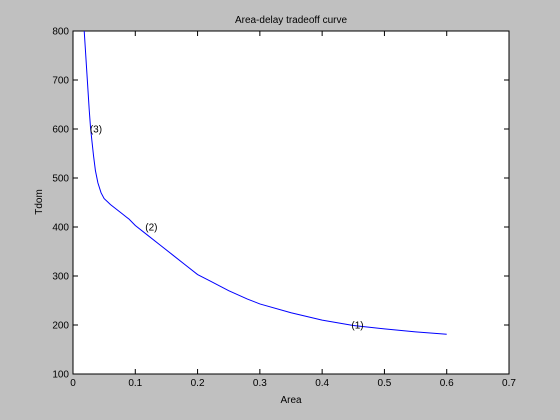 The width and height of the screenshot is (560, 420). Describe the element at coordinates (73, 383) in the screenshot. I see `x-tick-label: 0` at that location.